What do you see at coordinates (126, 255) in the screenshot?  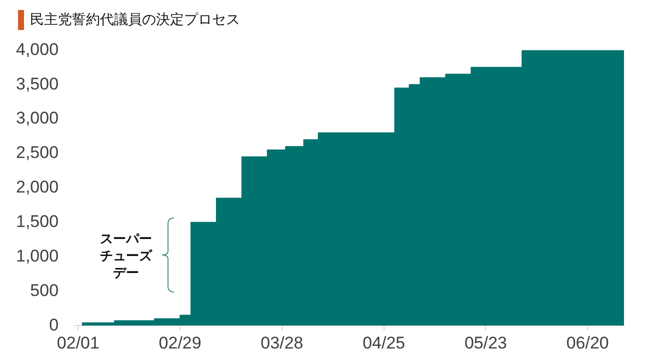 I see `annotation: スーパーチューズデー` at bounding box center [126, 255].